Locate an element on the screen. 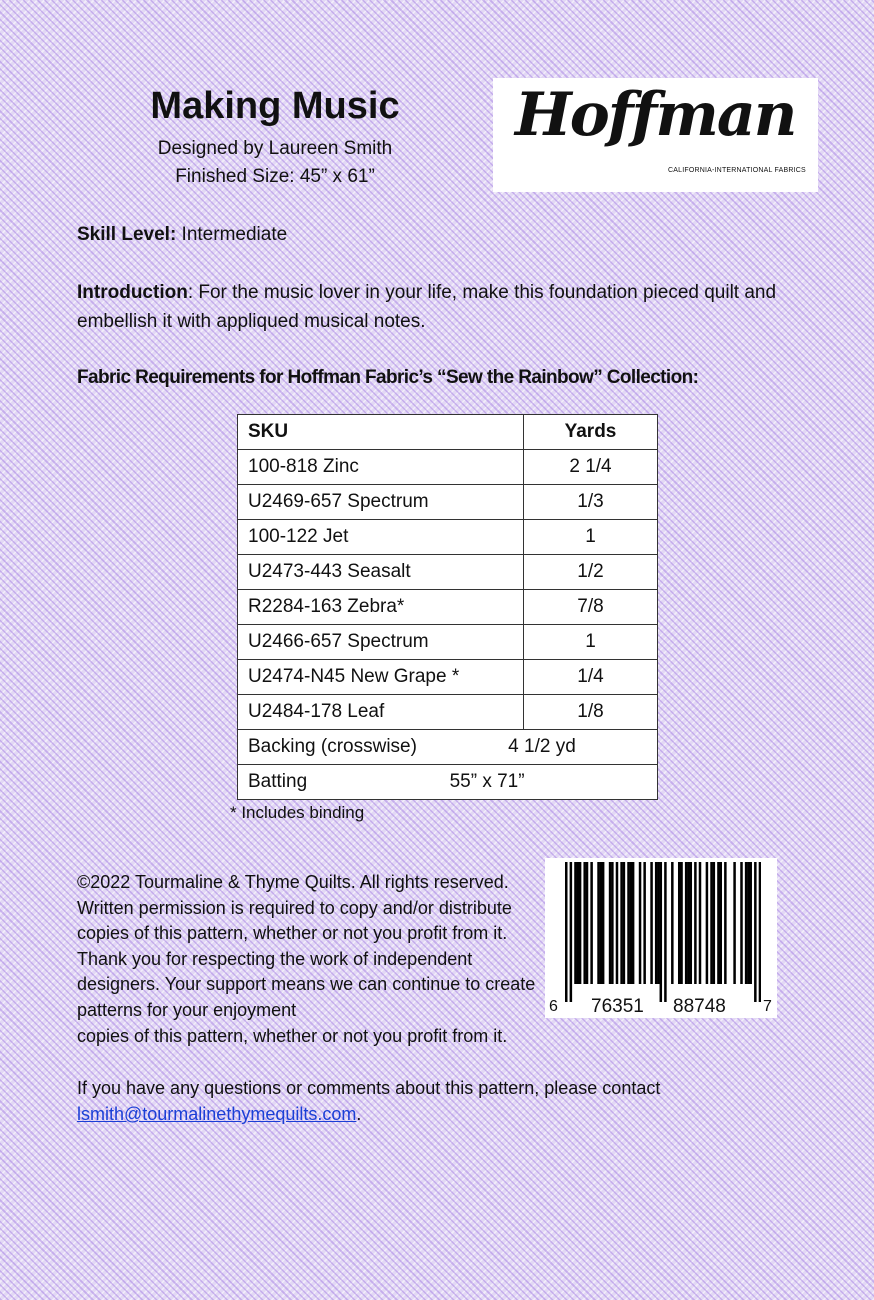  batting-cell: Batting 55” x 71” is located at coordinates (447, 782).